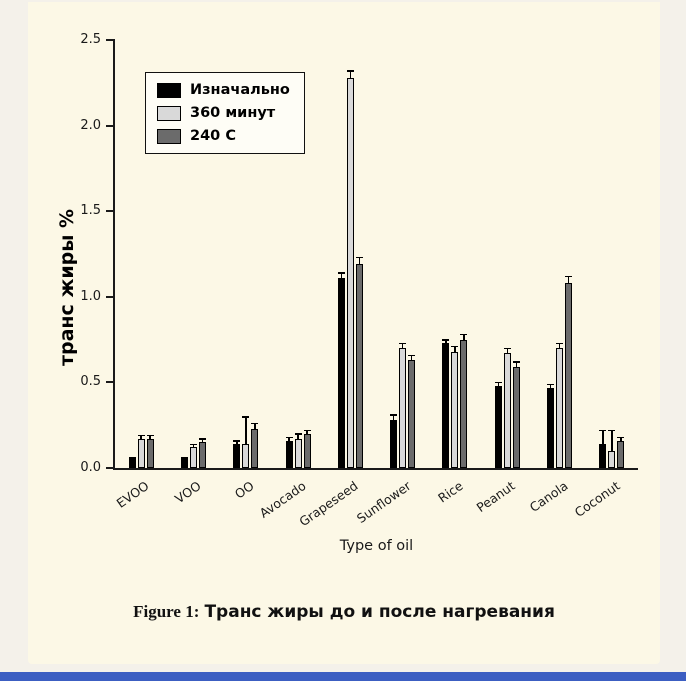  Describe the element at coordinates (169, 113) in the screenshot. I see `legend-swatch-360min` at that location.